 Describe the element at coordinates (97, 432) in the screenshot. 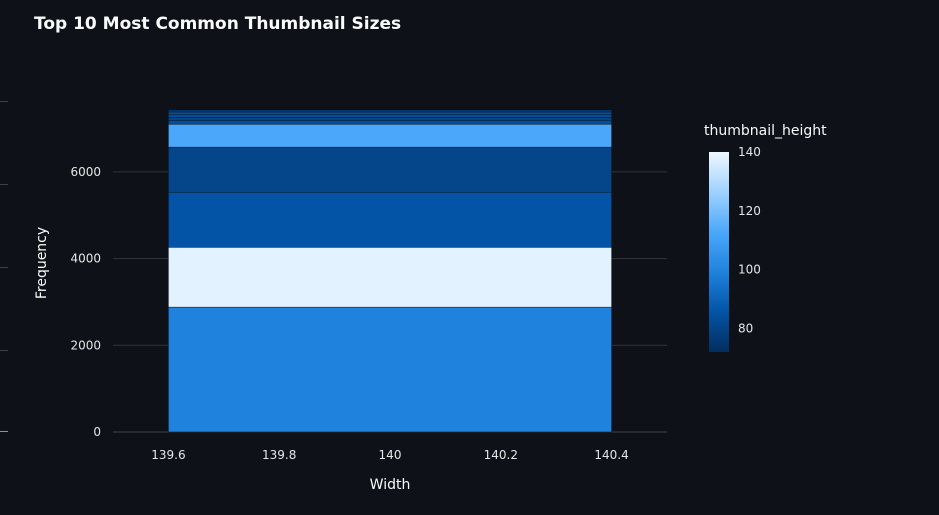

I see `y-tick-label: 0` at that location.